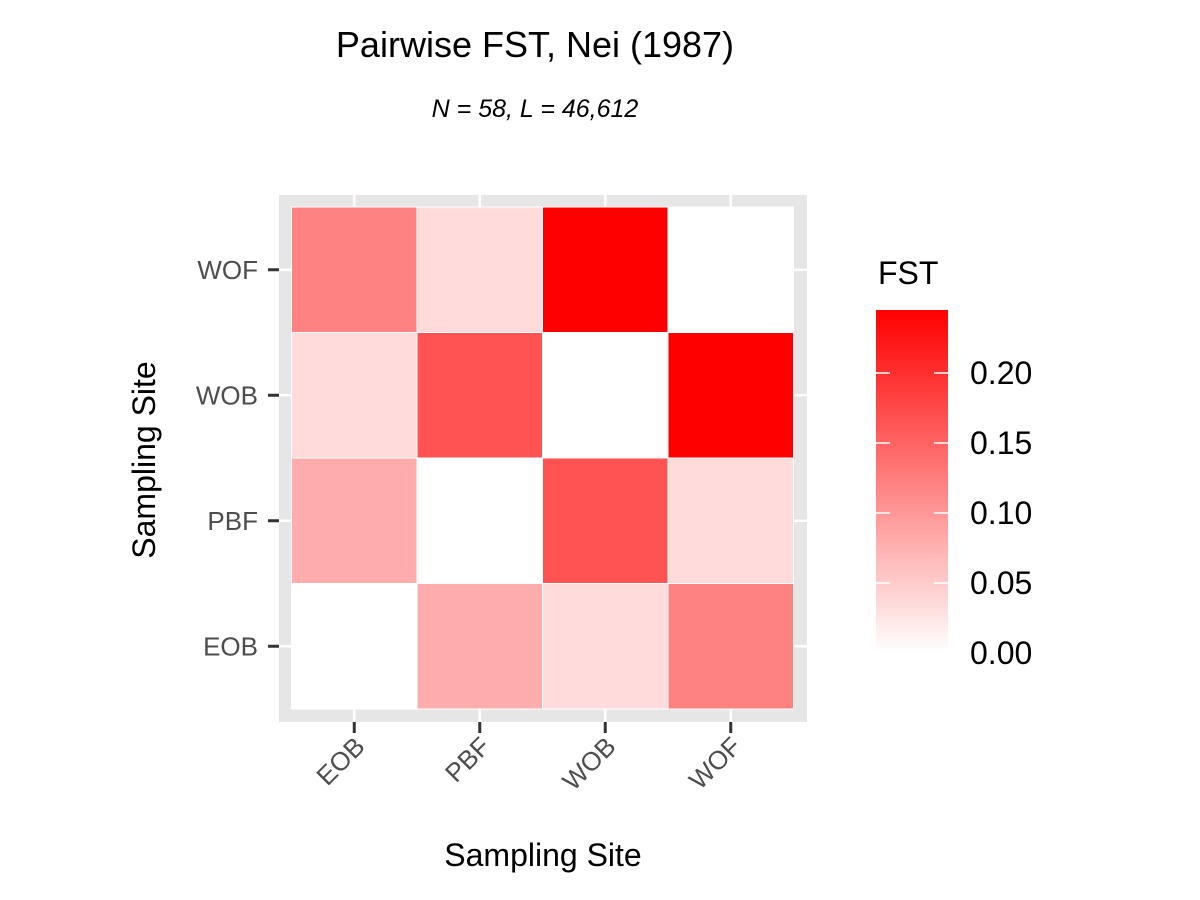 The height and width of the screenshot is (900, 1200). I want to click on cell-wof-eob, so click(730, 646).